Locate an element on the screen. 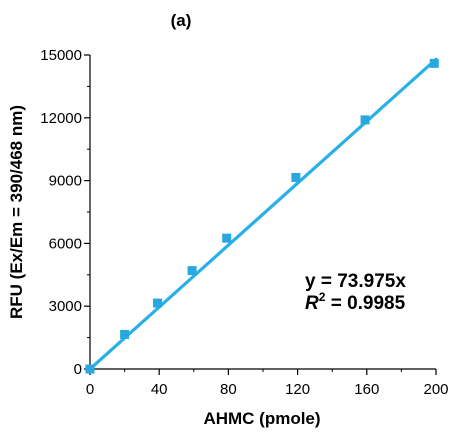 The height and width of the screenshot is (434, 455). x-tick-label: 160 is located at coordinates (366, 389).